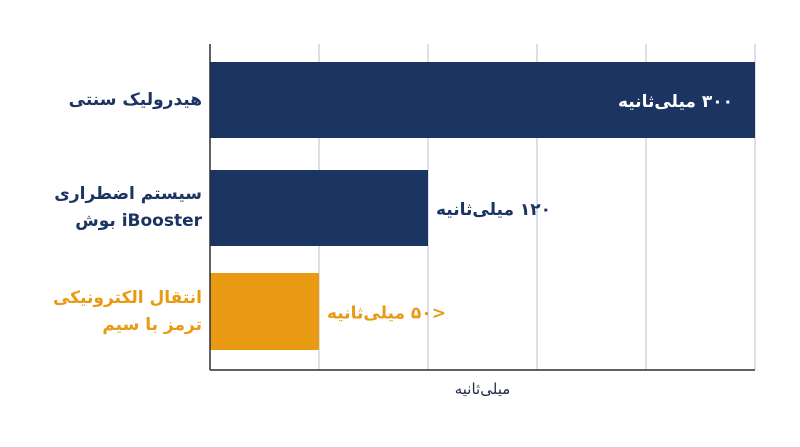  I want to click on data-label: ۳۰۰ میلی‌ثانیه, so click(675, 102).